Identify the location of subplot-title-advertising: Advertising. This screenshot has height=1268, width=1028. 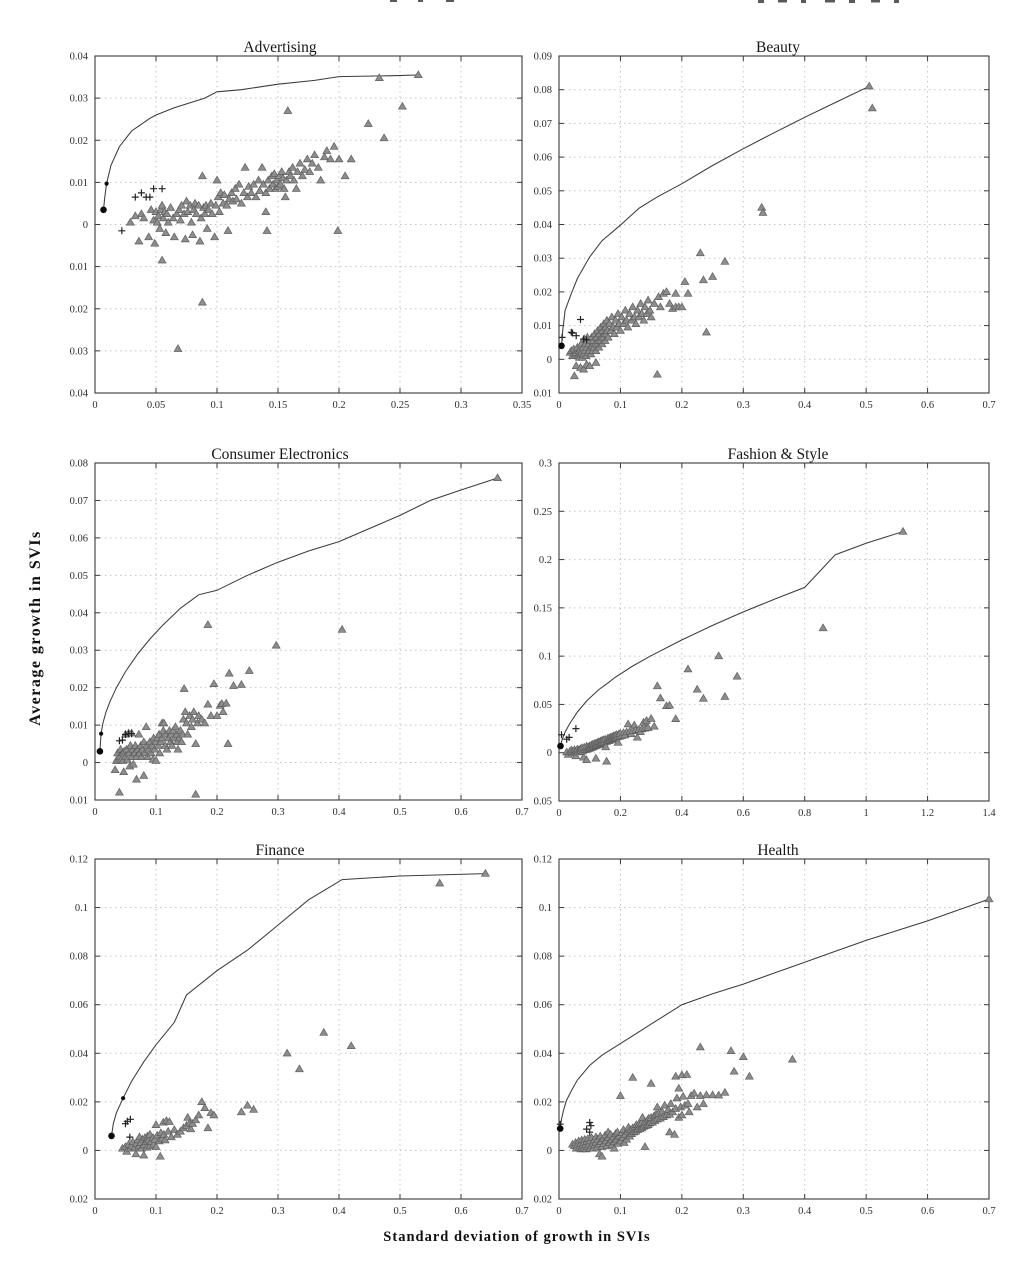
(279, 47).